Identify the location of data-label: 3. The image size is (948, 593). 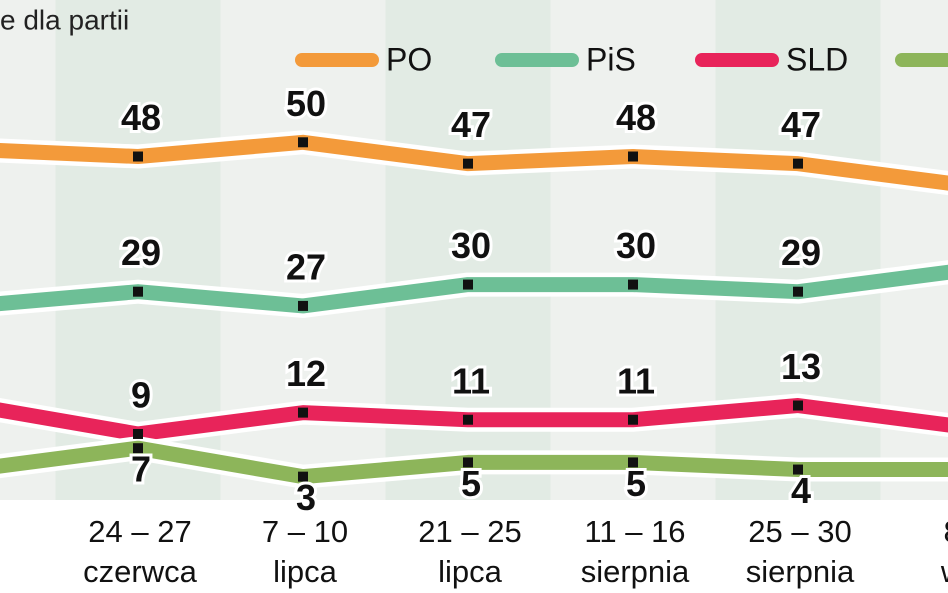
(306, 497).